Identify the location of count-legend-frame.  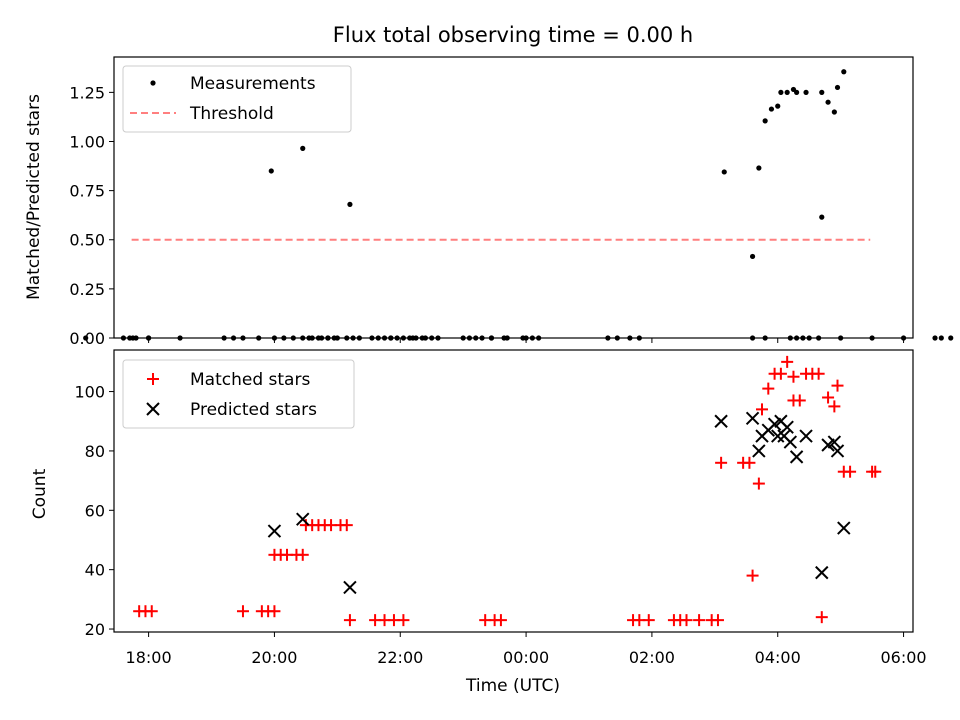
(238, 394).